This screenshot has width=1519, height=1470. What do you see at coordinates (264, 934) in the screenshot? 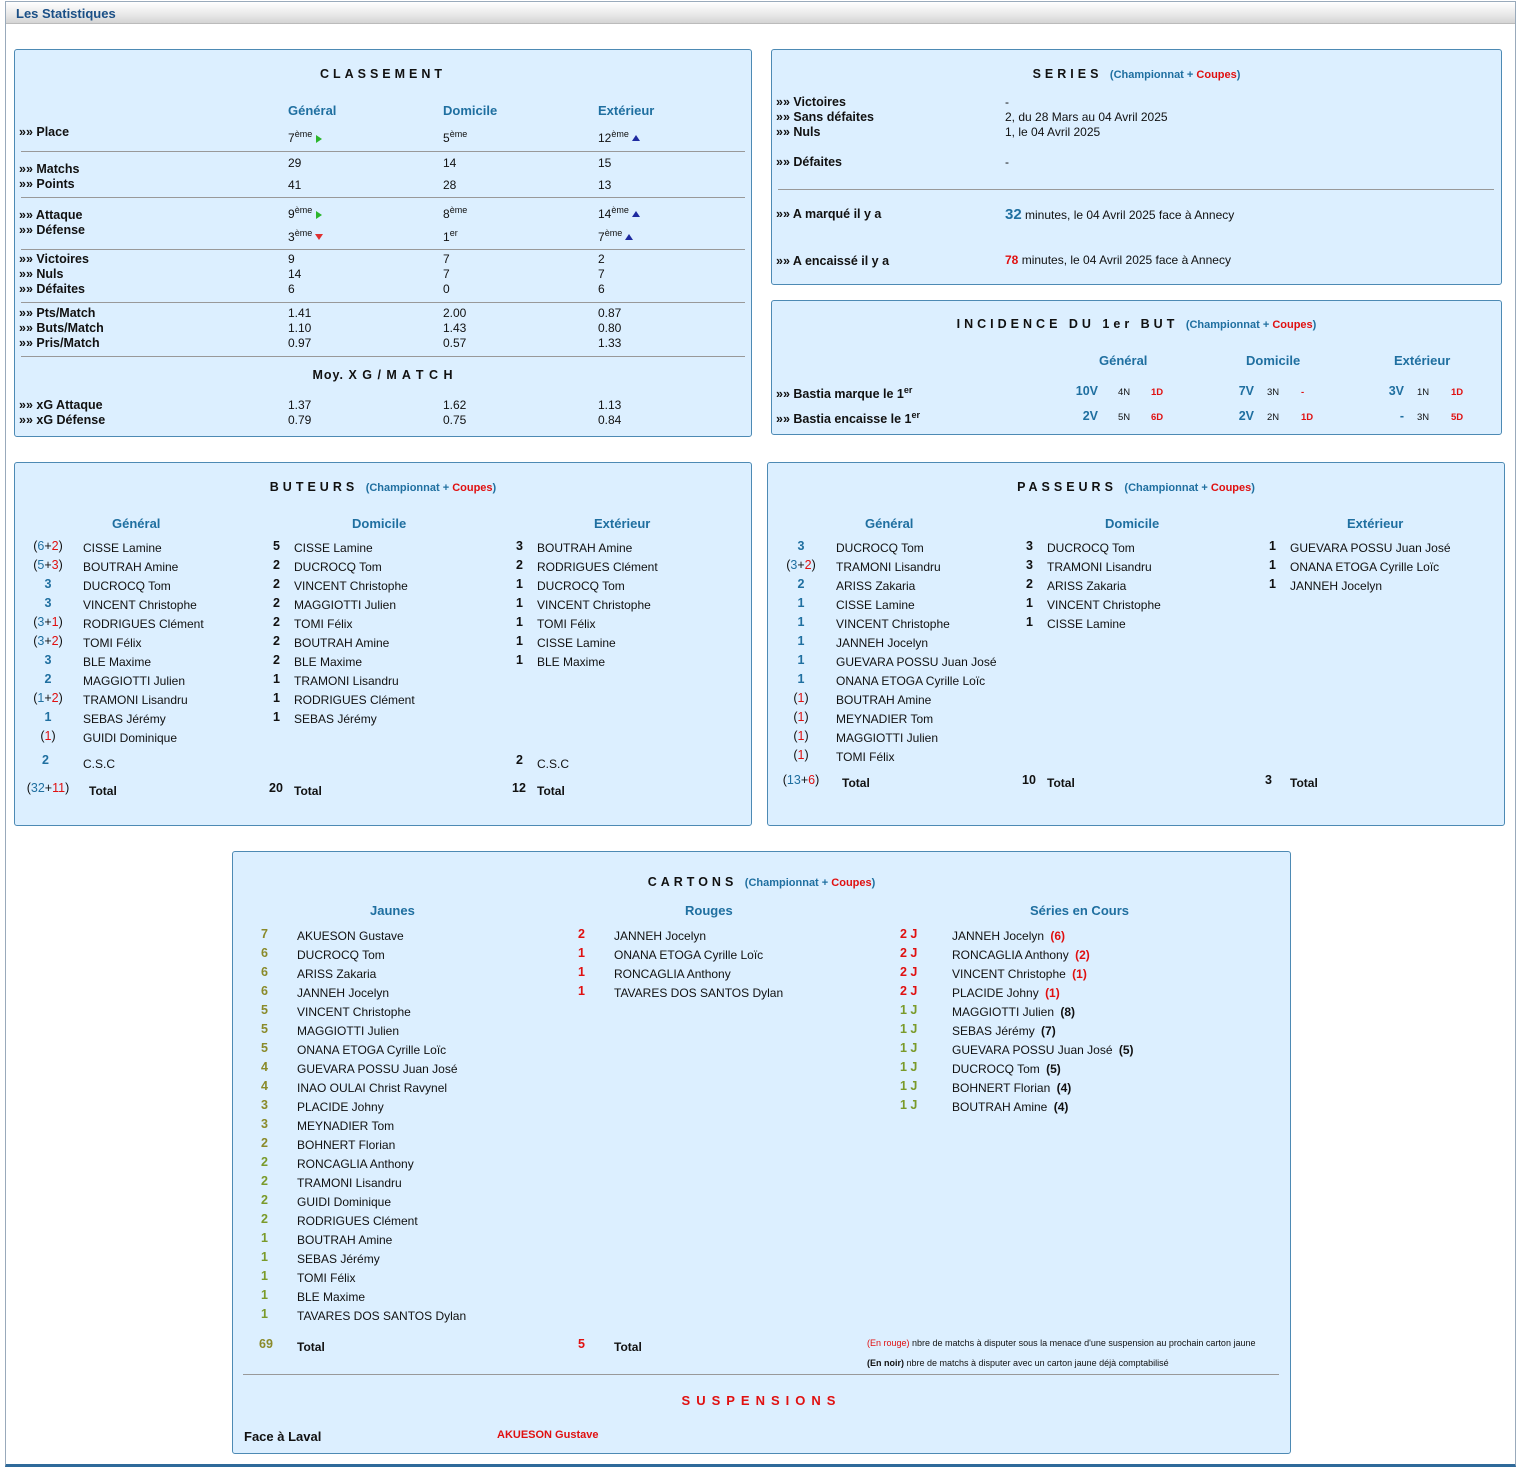
I see `yellow-count: 7` at bounding box center [264, 934].